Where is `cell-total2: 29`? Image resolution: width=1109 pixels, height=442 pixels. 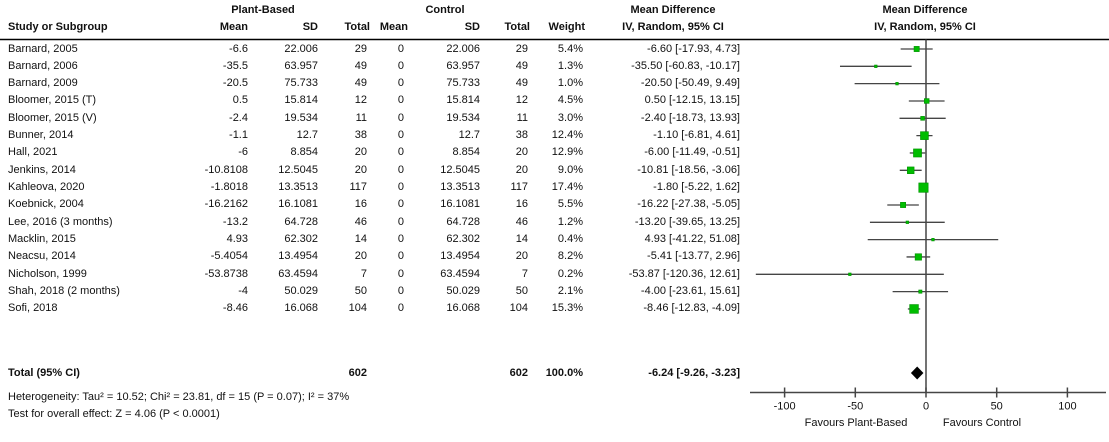 cell-total2: 29 is located at coordinates (521, 48).